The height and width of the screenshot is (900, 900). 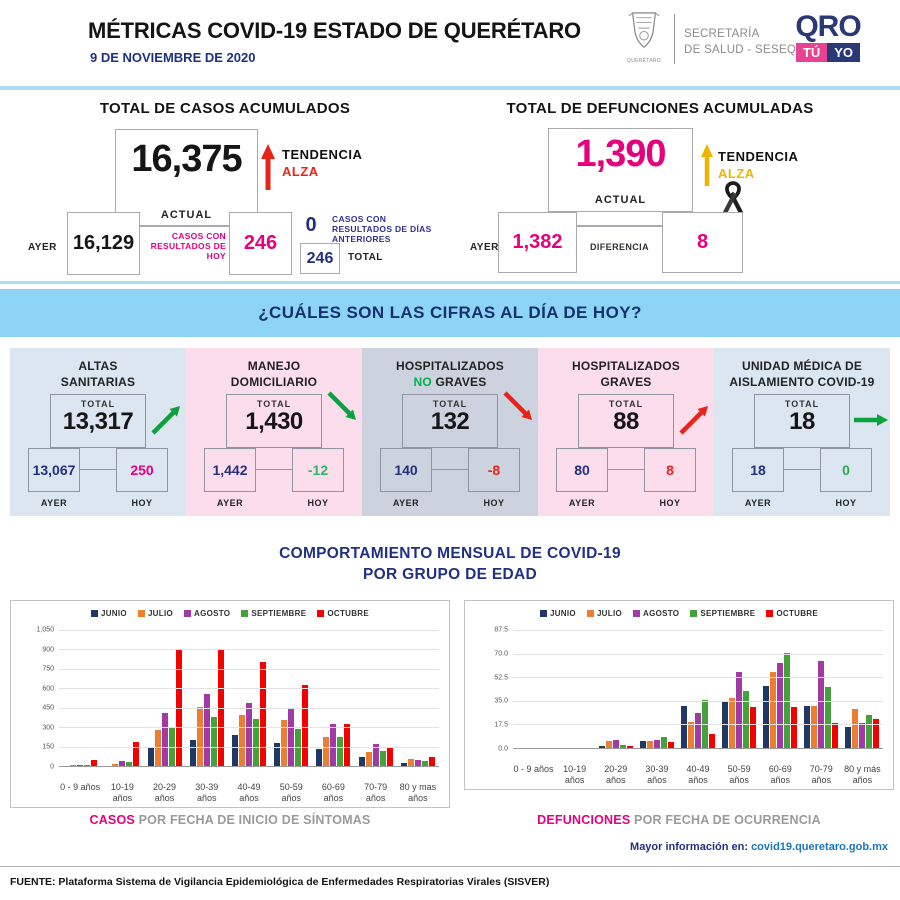 What do you see at coordinates (450, 374) in the screenshot?
I see `card-title: HOSPITALIZADOS NO GRAVES` at bounding box center [450, 374].